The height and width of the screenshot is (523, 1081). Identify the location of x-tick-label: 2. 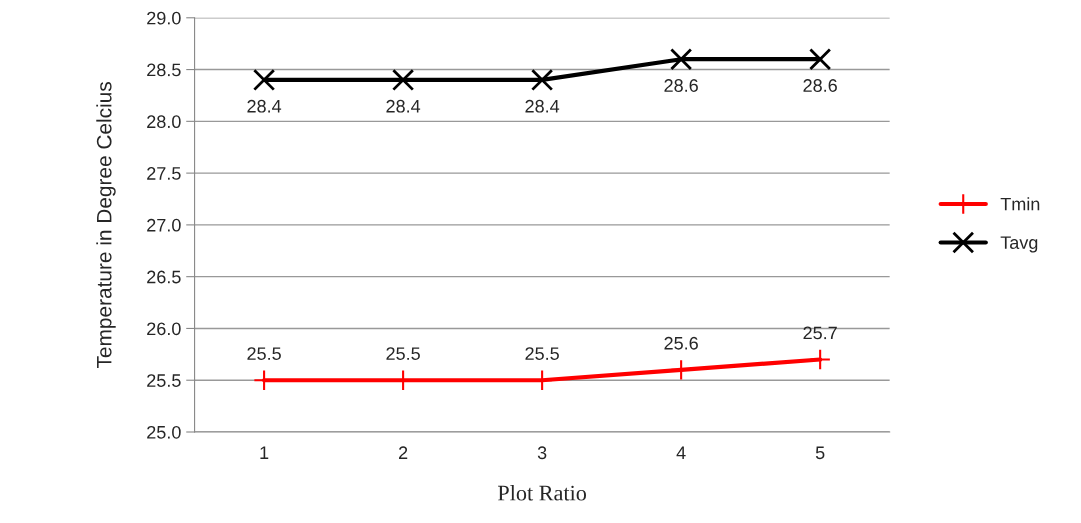
(403, 452).